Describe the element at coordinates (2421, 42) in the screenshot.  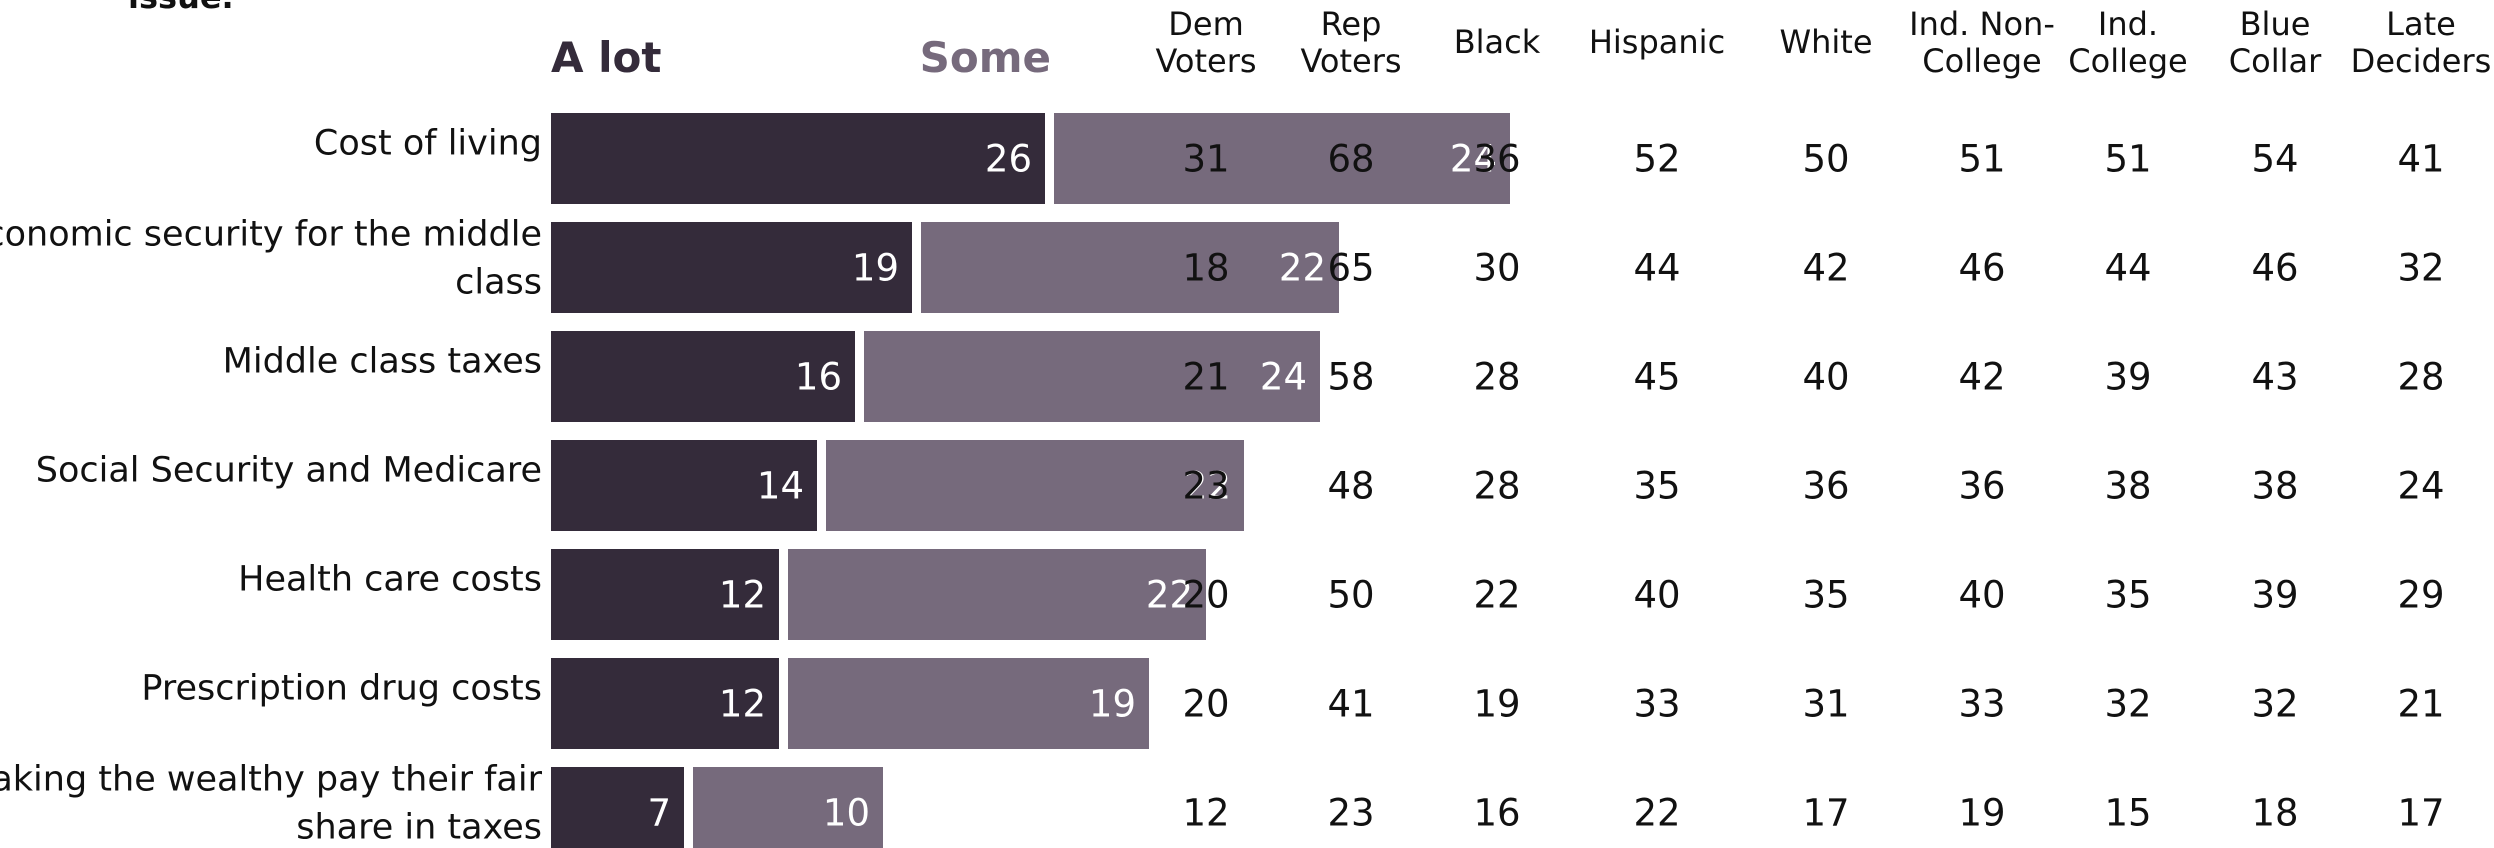
I see `column-header: Late Deciders` at that location.